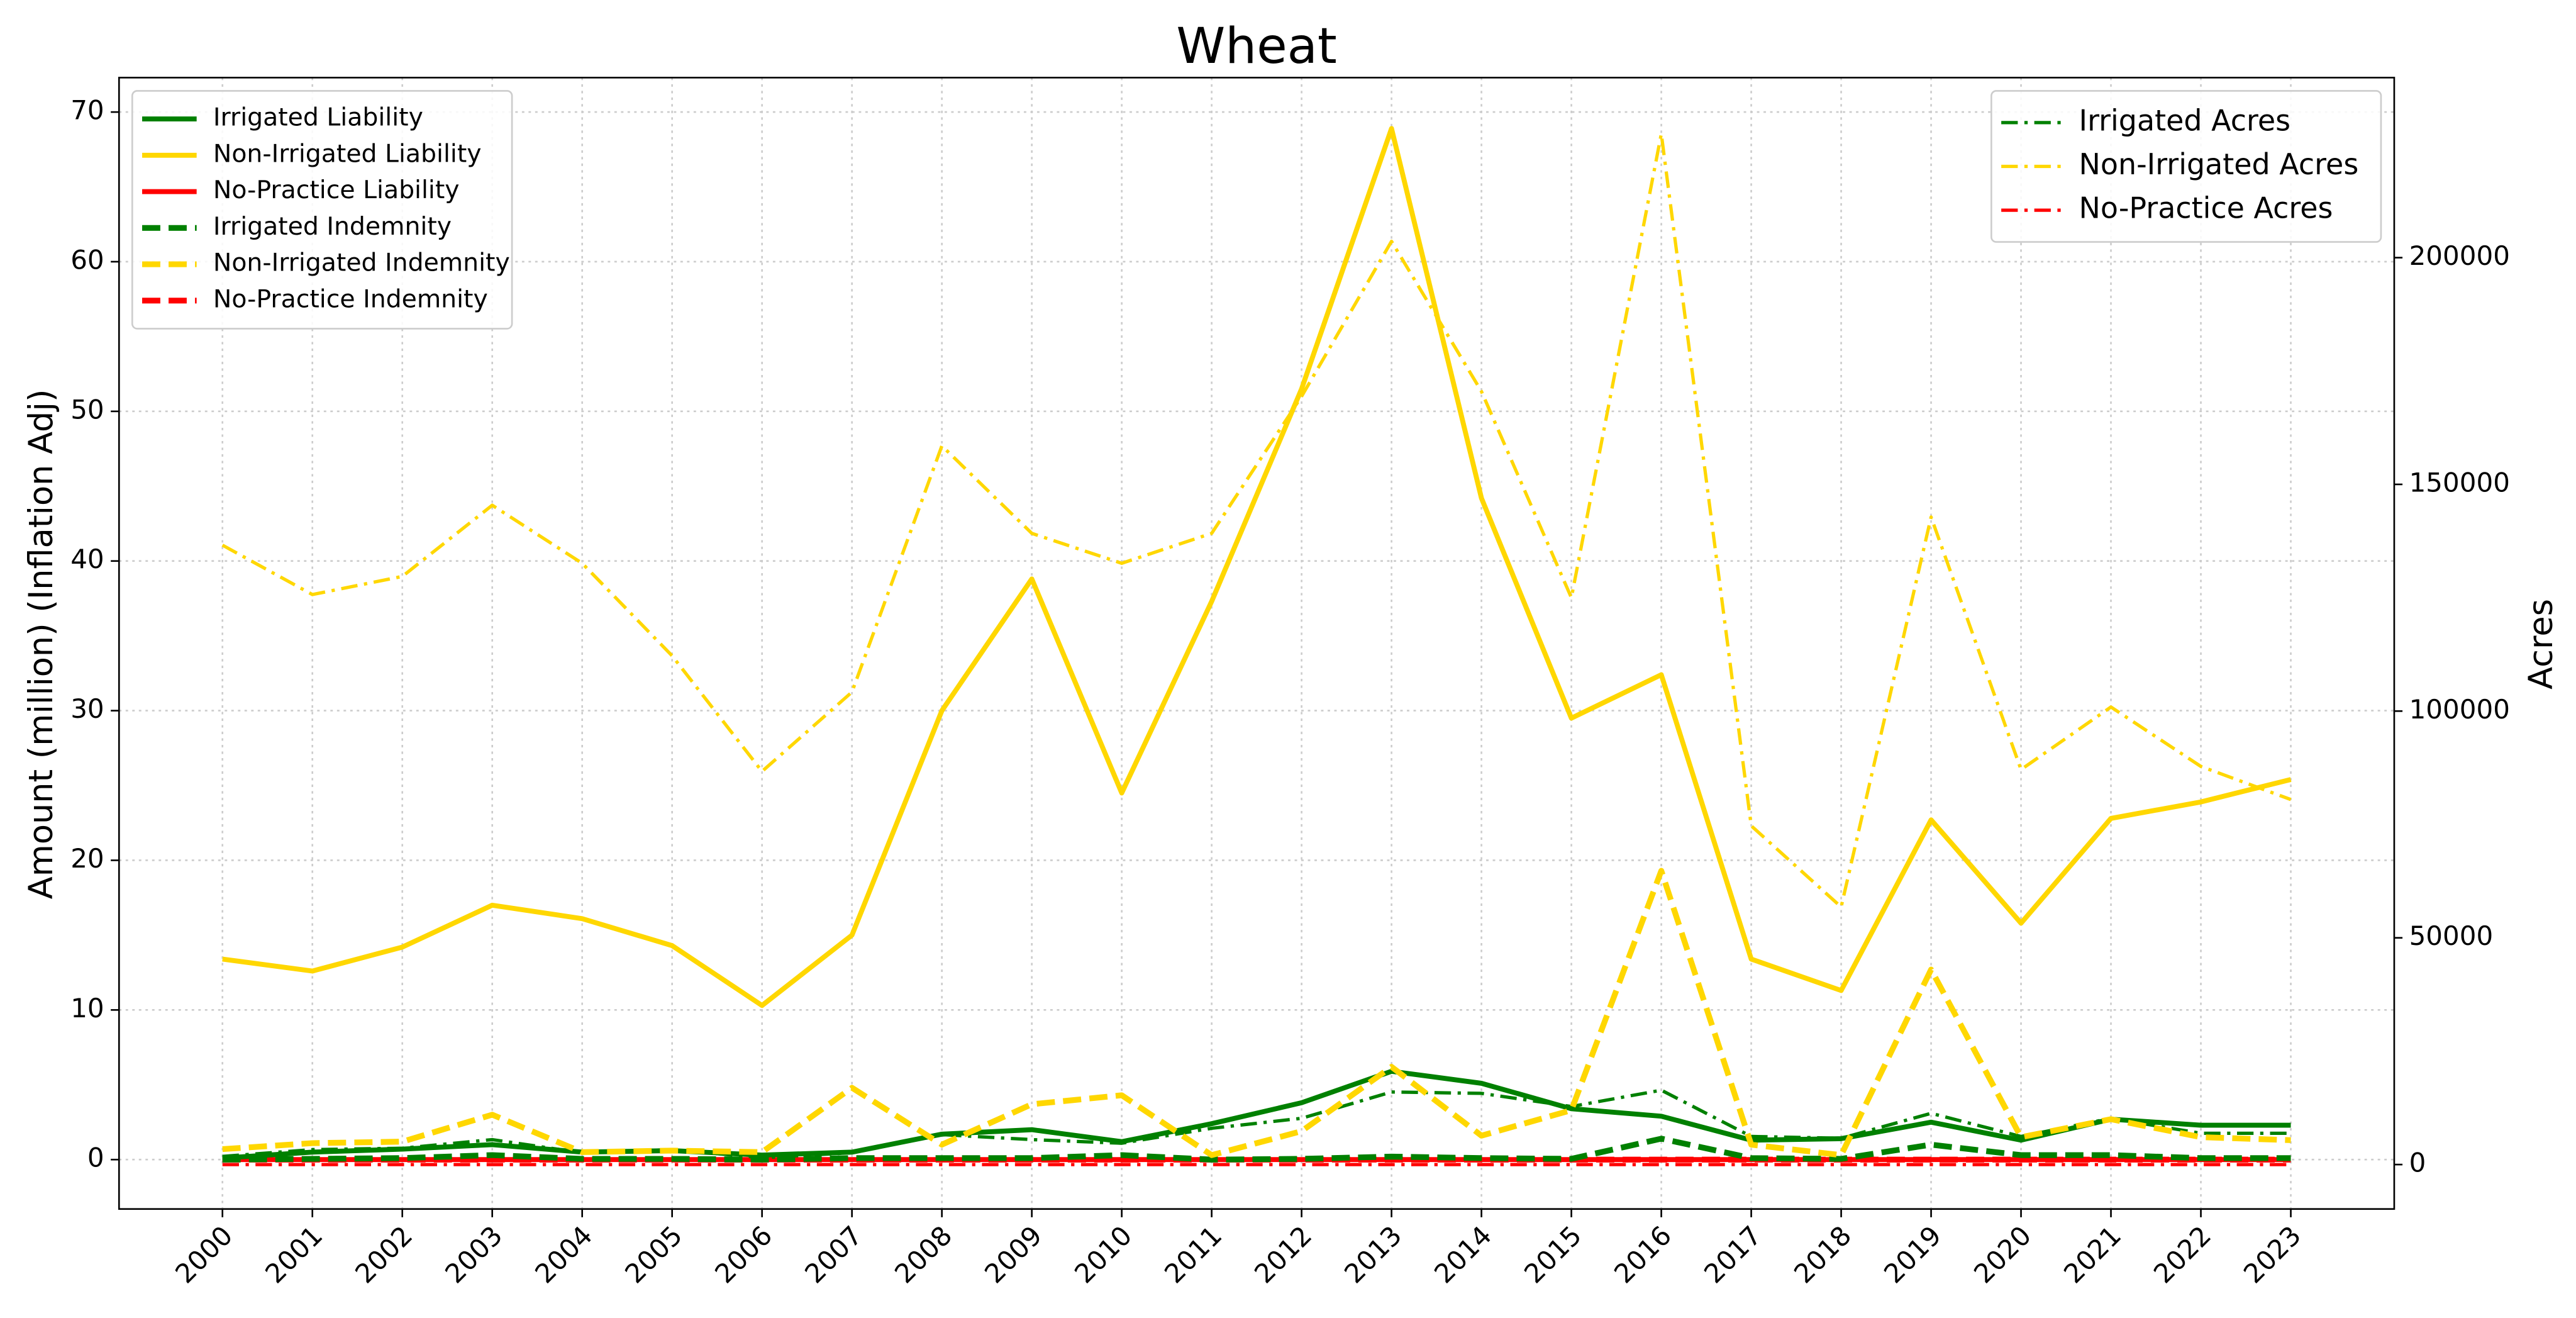 The height and width of the screenshot is (1318, 2576). Describe the element at coordinates (2451, 935) in the screenshot. I see `y2-tick-label: 50000` at that location.